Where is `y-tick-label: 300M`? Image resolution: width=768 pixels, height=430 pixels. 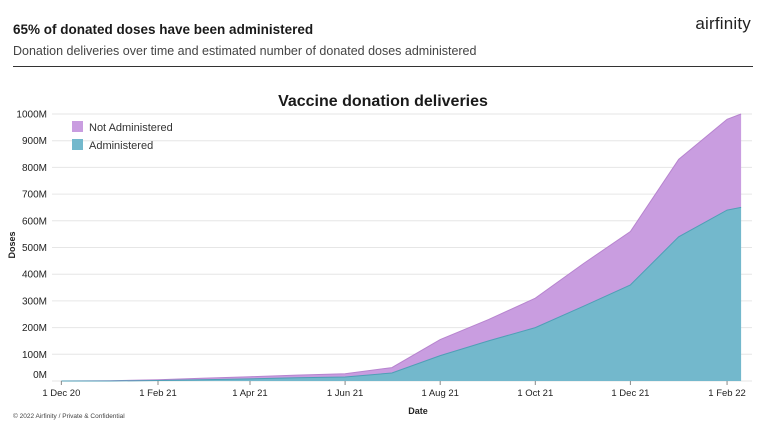
y-tick-label: 300M is located at coordinates (34, 301).